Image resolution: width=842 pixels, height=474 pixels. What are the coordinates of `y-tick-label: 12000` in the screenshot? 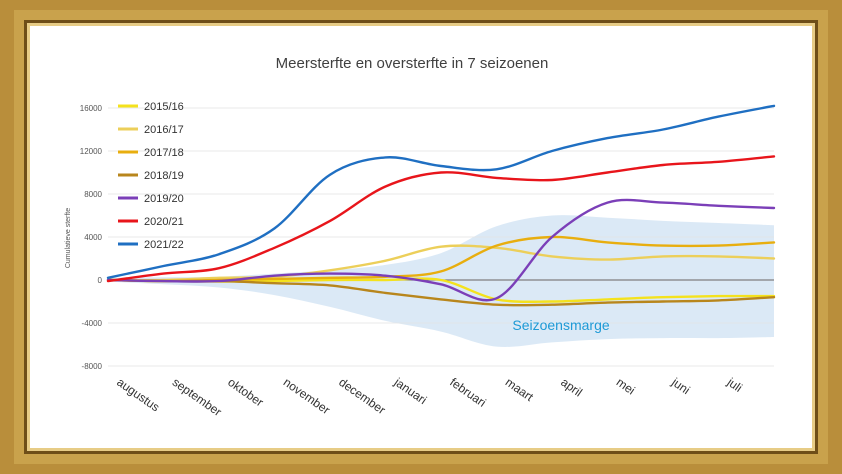 It's located at (91, 151).